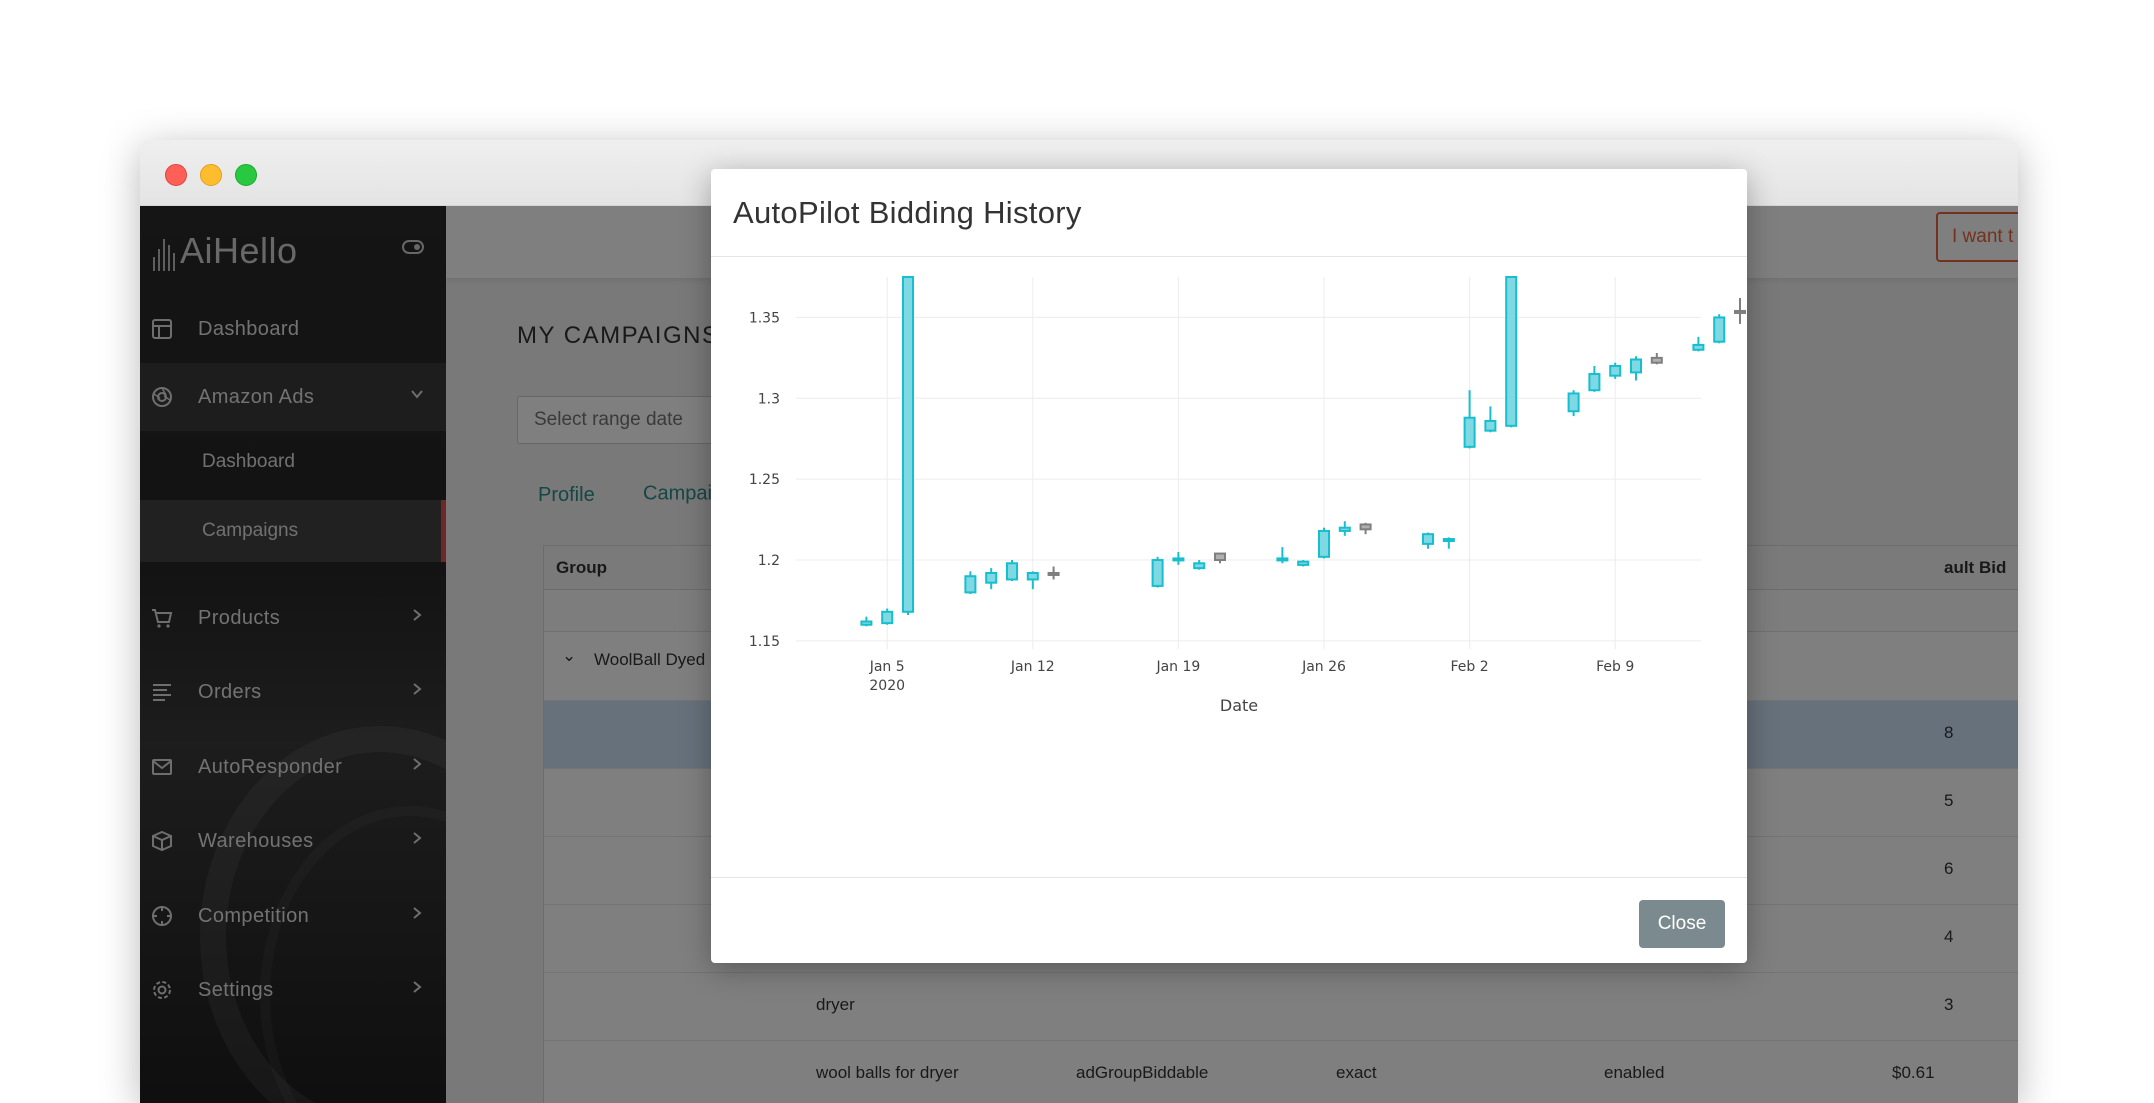  What do you see at coordinates (764, 642) in the screenshot?
I see `y-tick-label: 1.15` at bounding box center [764, 642].